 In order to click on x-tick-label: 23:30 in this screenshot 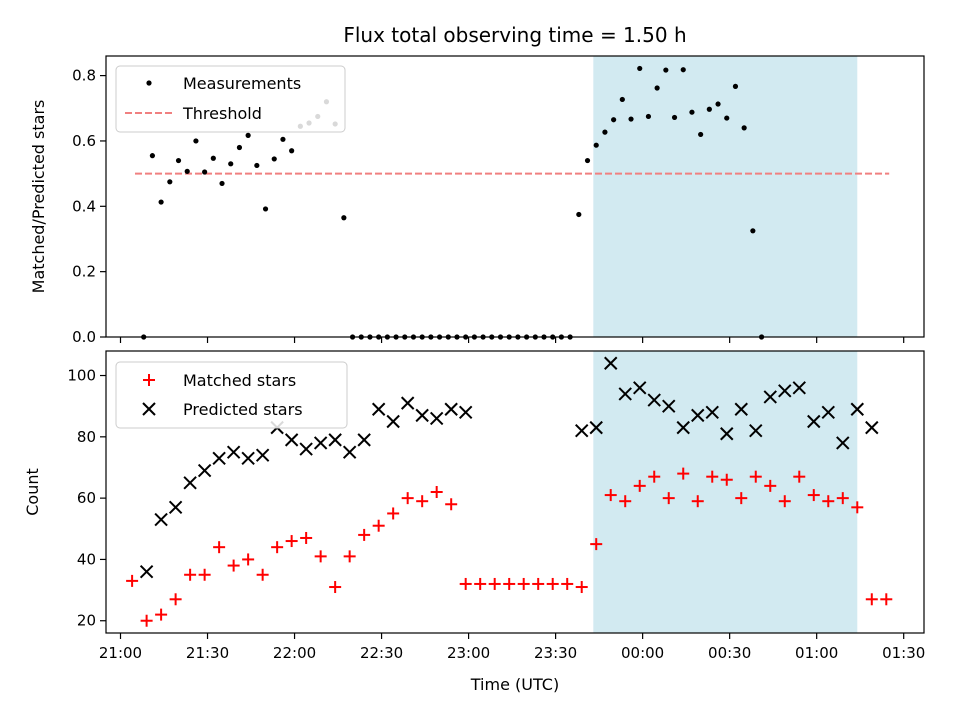, I will do `click(555, 653)`.